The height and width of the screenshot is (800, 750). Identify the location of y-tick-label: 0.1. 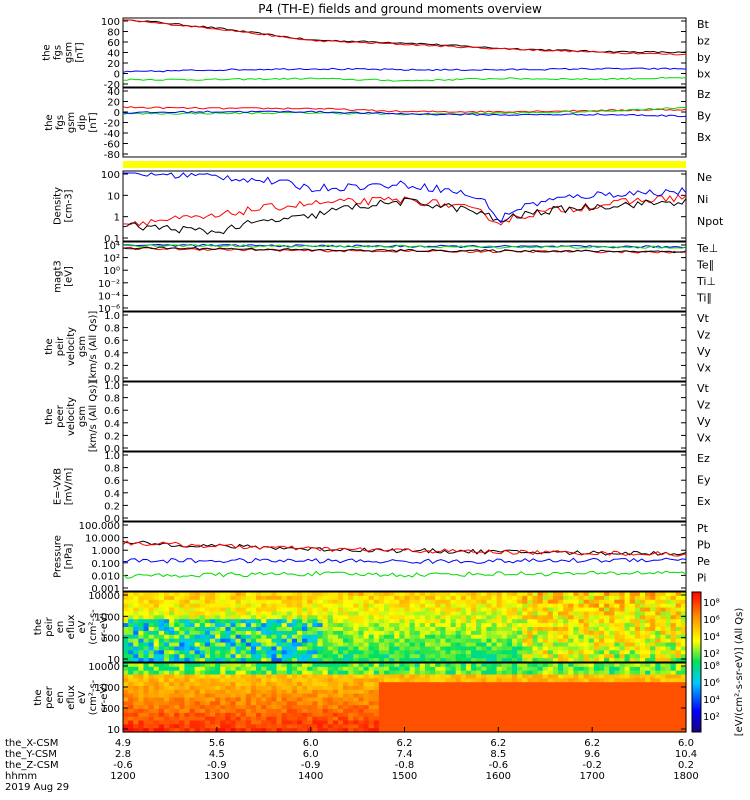
(112, 239).